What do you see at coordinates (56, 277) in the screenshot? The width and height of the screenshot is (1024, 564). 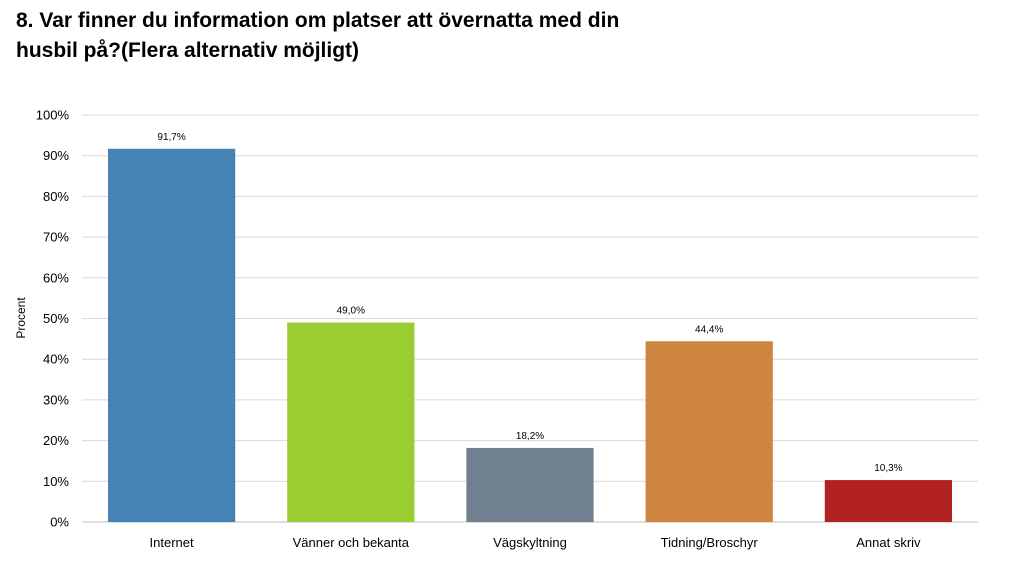 I see `y-tick-label: 60%` at bounding box center [56, 277].